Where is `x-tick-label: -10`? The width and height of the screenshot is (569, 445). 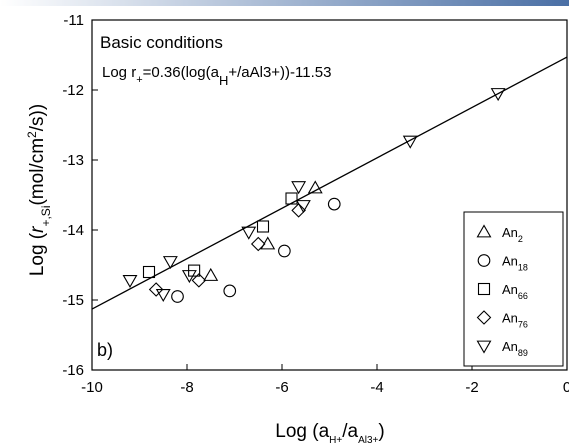 x-tick-label: -10 is located at coordinates (92, 387).